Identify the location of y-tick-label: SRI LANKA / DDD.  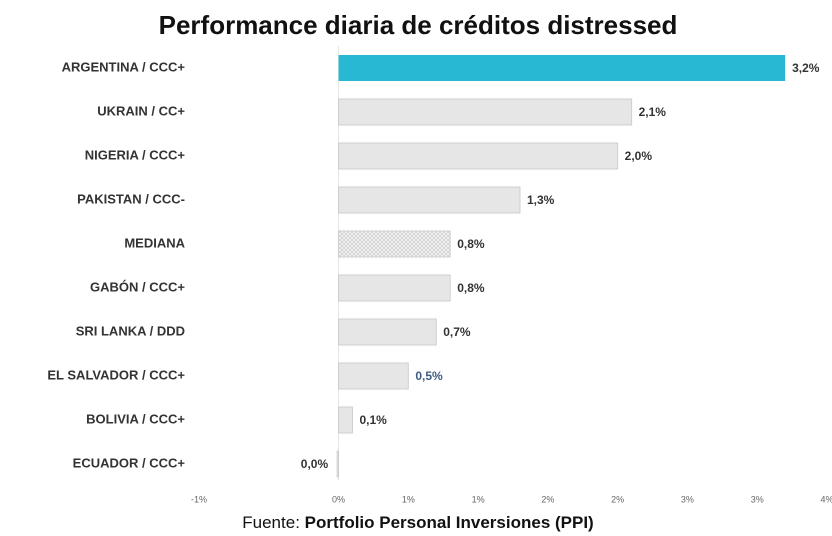
(130, 330).